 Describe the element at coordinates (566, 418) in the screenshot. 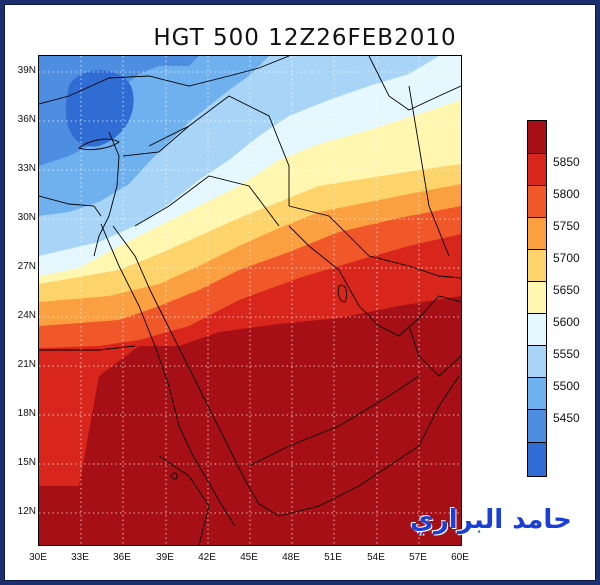

I see `colorbar-label-5450: 5450` at that location.